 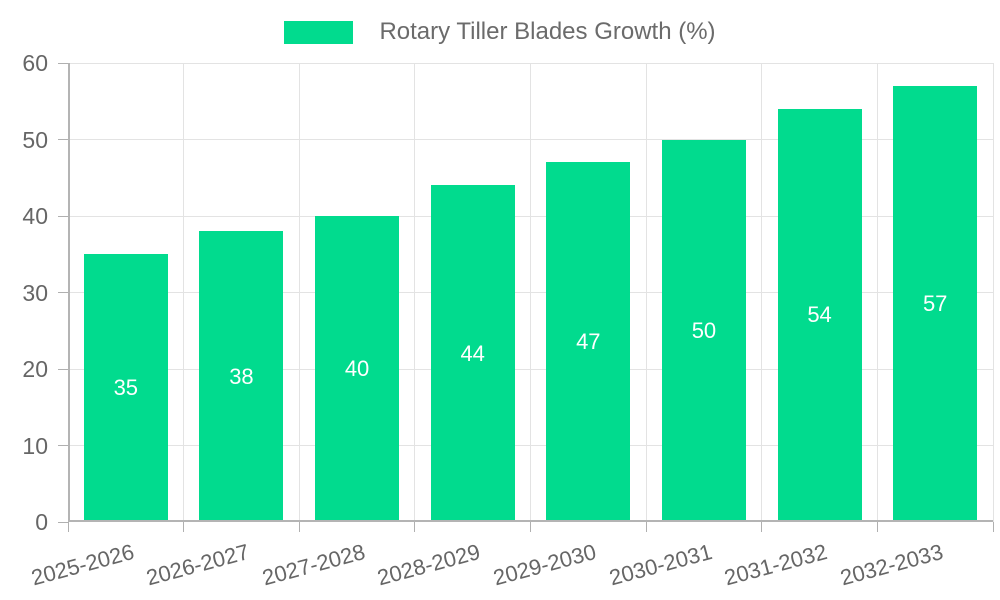 What do you see at coordinates (660, 565) in the screenshot?
I see `x-axis-category-label: 2030-2031` at bounding box center [660, 565].